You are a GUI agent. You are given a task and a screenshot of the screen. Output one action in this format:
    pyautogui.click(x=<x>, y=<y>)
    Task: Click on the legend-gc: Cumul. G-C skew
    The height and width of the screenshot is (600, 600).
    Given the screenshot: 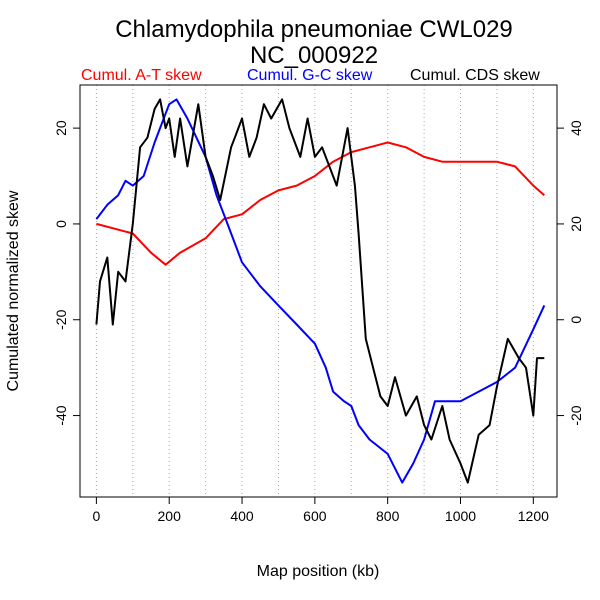 What is the action you would take?
    pyautogui.click(x=310, y=75)
    